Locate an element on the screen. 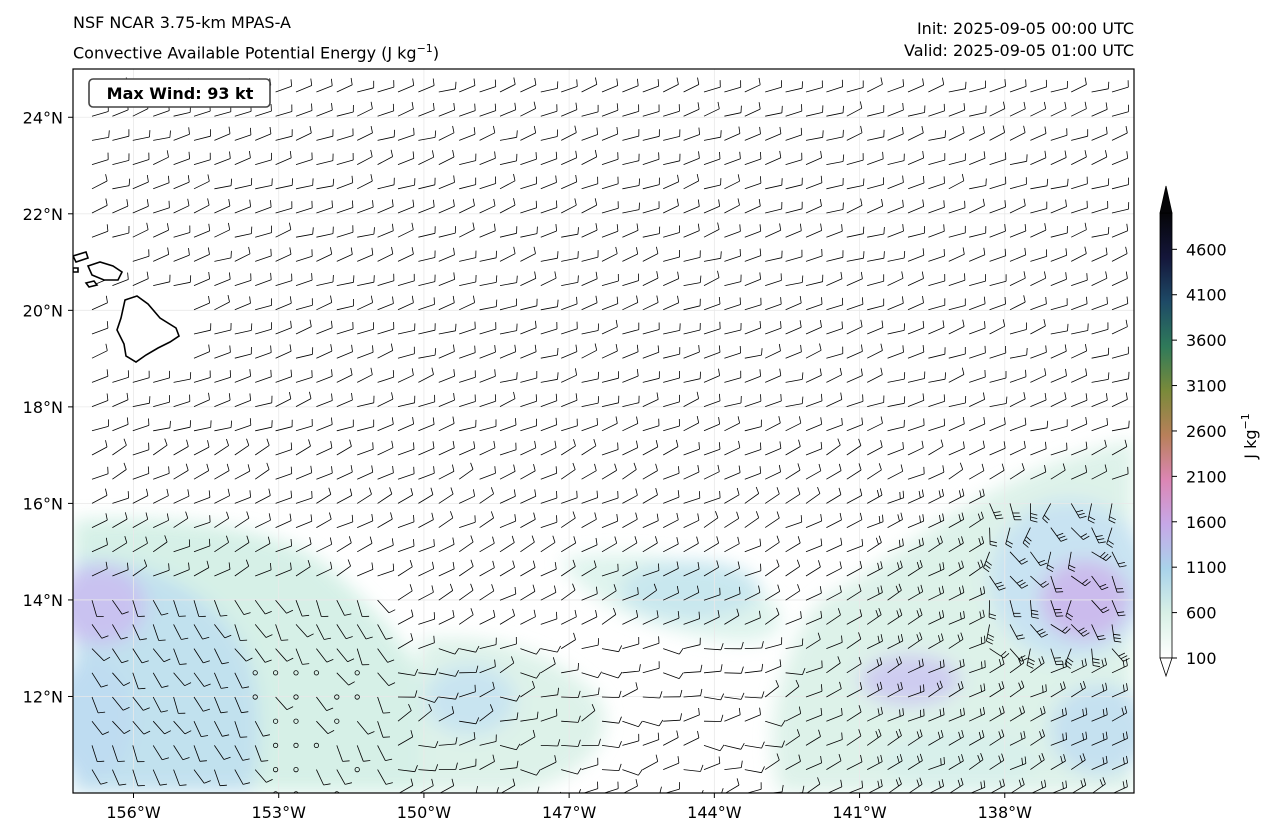 Image resolution: width=1281 pixels, height=837 pixels. colorbar-tick-label: 3600 is located at coordinates (1206, 340).